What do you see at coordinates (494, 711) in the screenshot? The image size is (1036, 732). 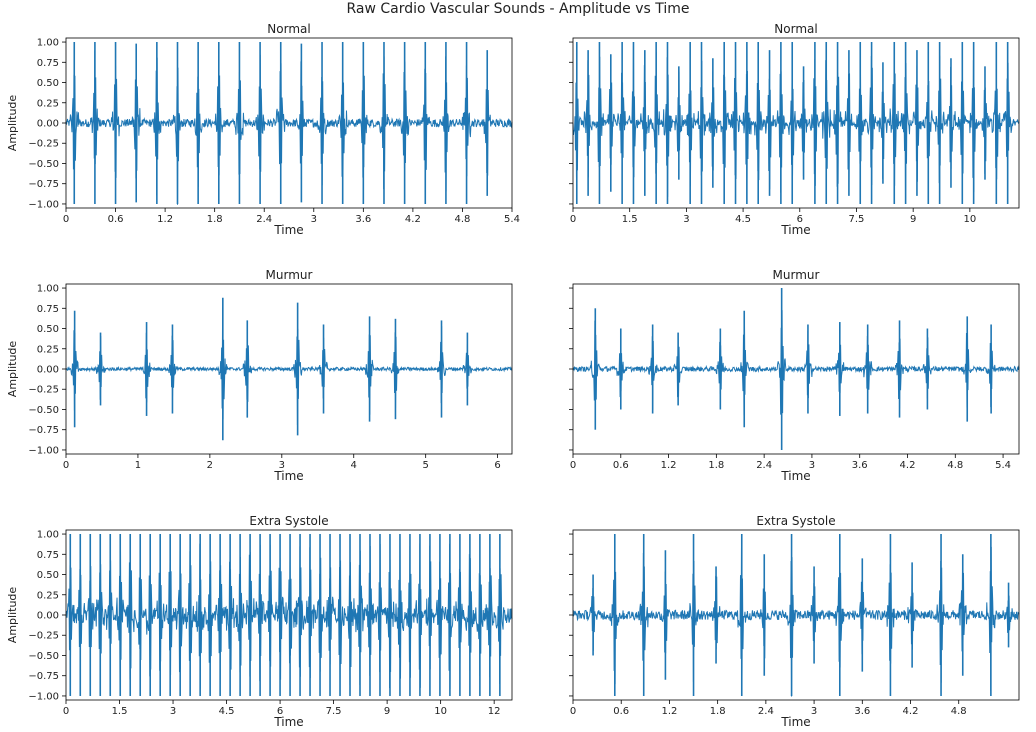 I see `x-tick-label: 12` at bounding box center [494, 711].